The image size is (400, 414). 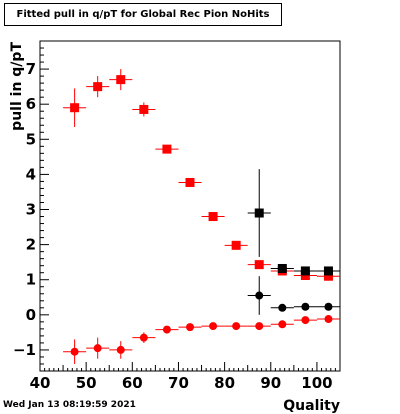 What do you see at coordinates (31, 210) in the screenshot?
I see `y-tick-label: 3` at bounding box center [31, 210].